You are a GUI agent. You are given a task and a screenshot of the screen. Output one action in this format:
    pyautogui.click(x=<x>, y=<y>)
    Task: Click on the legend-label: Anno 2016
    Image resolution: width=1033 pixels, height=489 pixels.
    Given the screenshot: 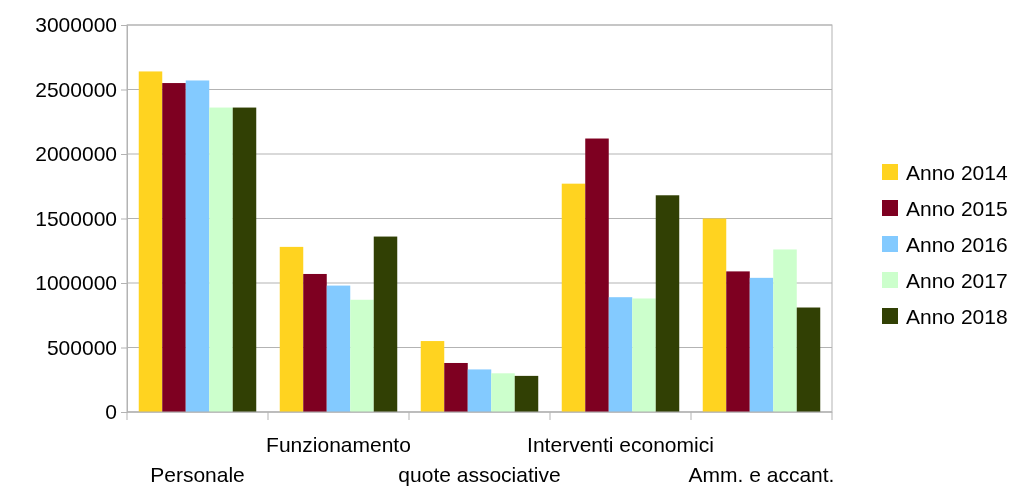 What is the action you would take?
    pyautogui.click(x=957, y=244)
    